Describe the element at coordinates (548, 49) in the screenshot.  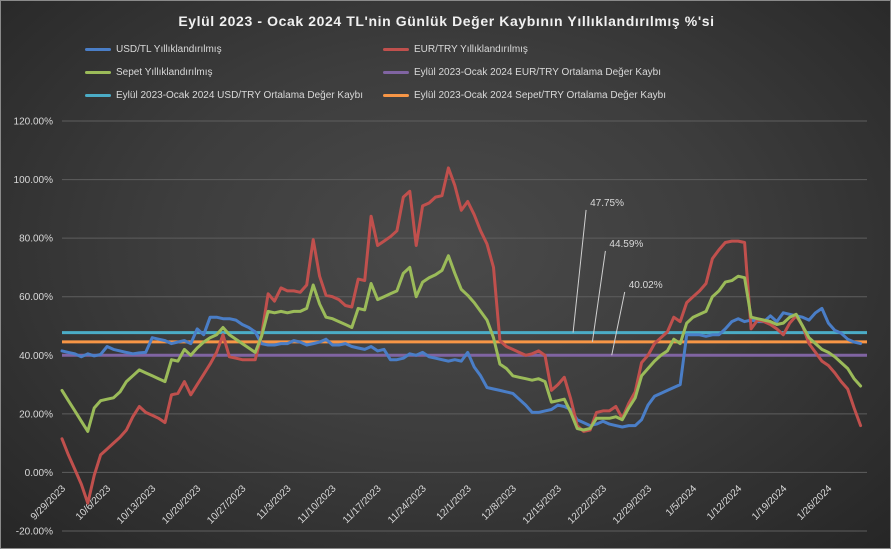
I see `legend-item-eur: EUR/TRY Yıllıklandırılmış` at that location.